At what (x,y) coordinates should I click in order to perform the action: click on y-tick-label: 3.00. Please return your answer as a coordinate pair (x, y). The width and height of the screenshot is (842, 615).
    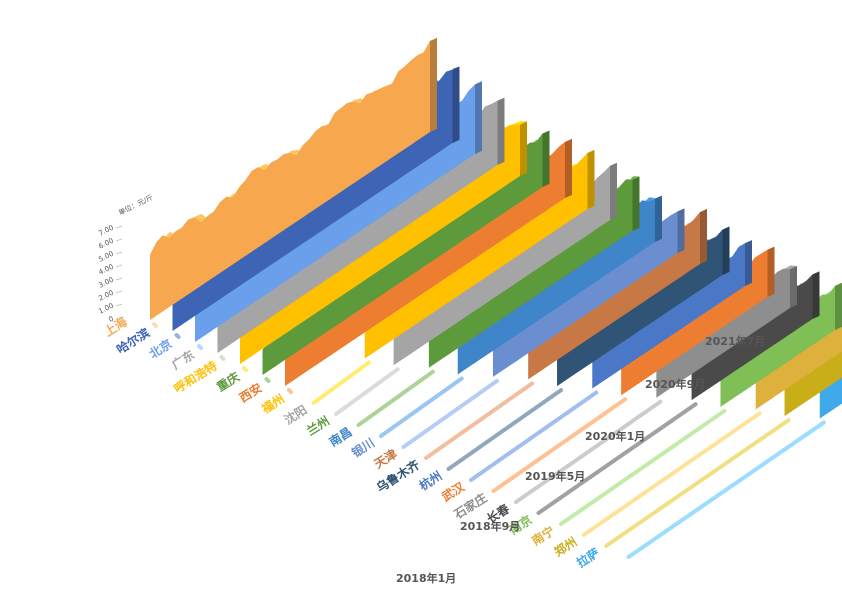
    Looking at the image, I should click on (106, 283).